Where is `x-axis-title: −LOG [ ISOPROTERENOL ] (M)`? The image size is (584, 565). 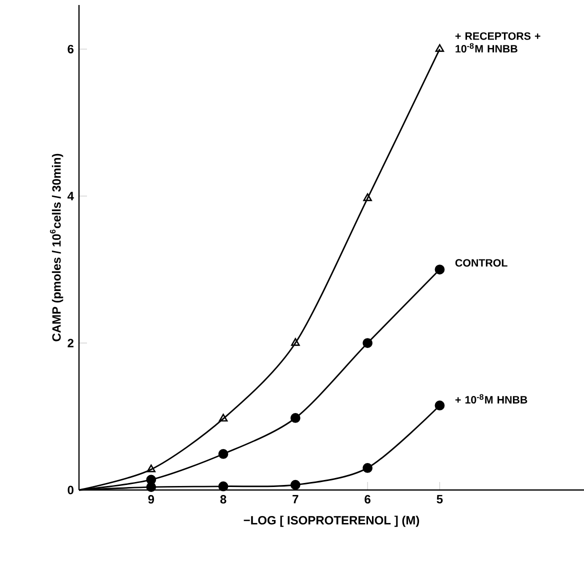 x-axis-title: −LOG [ ISOPROTERENOL ] (M) is located at coordinates (332, 521).